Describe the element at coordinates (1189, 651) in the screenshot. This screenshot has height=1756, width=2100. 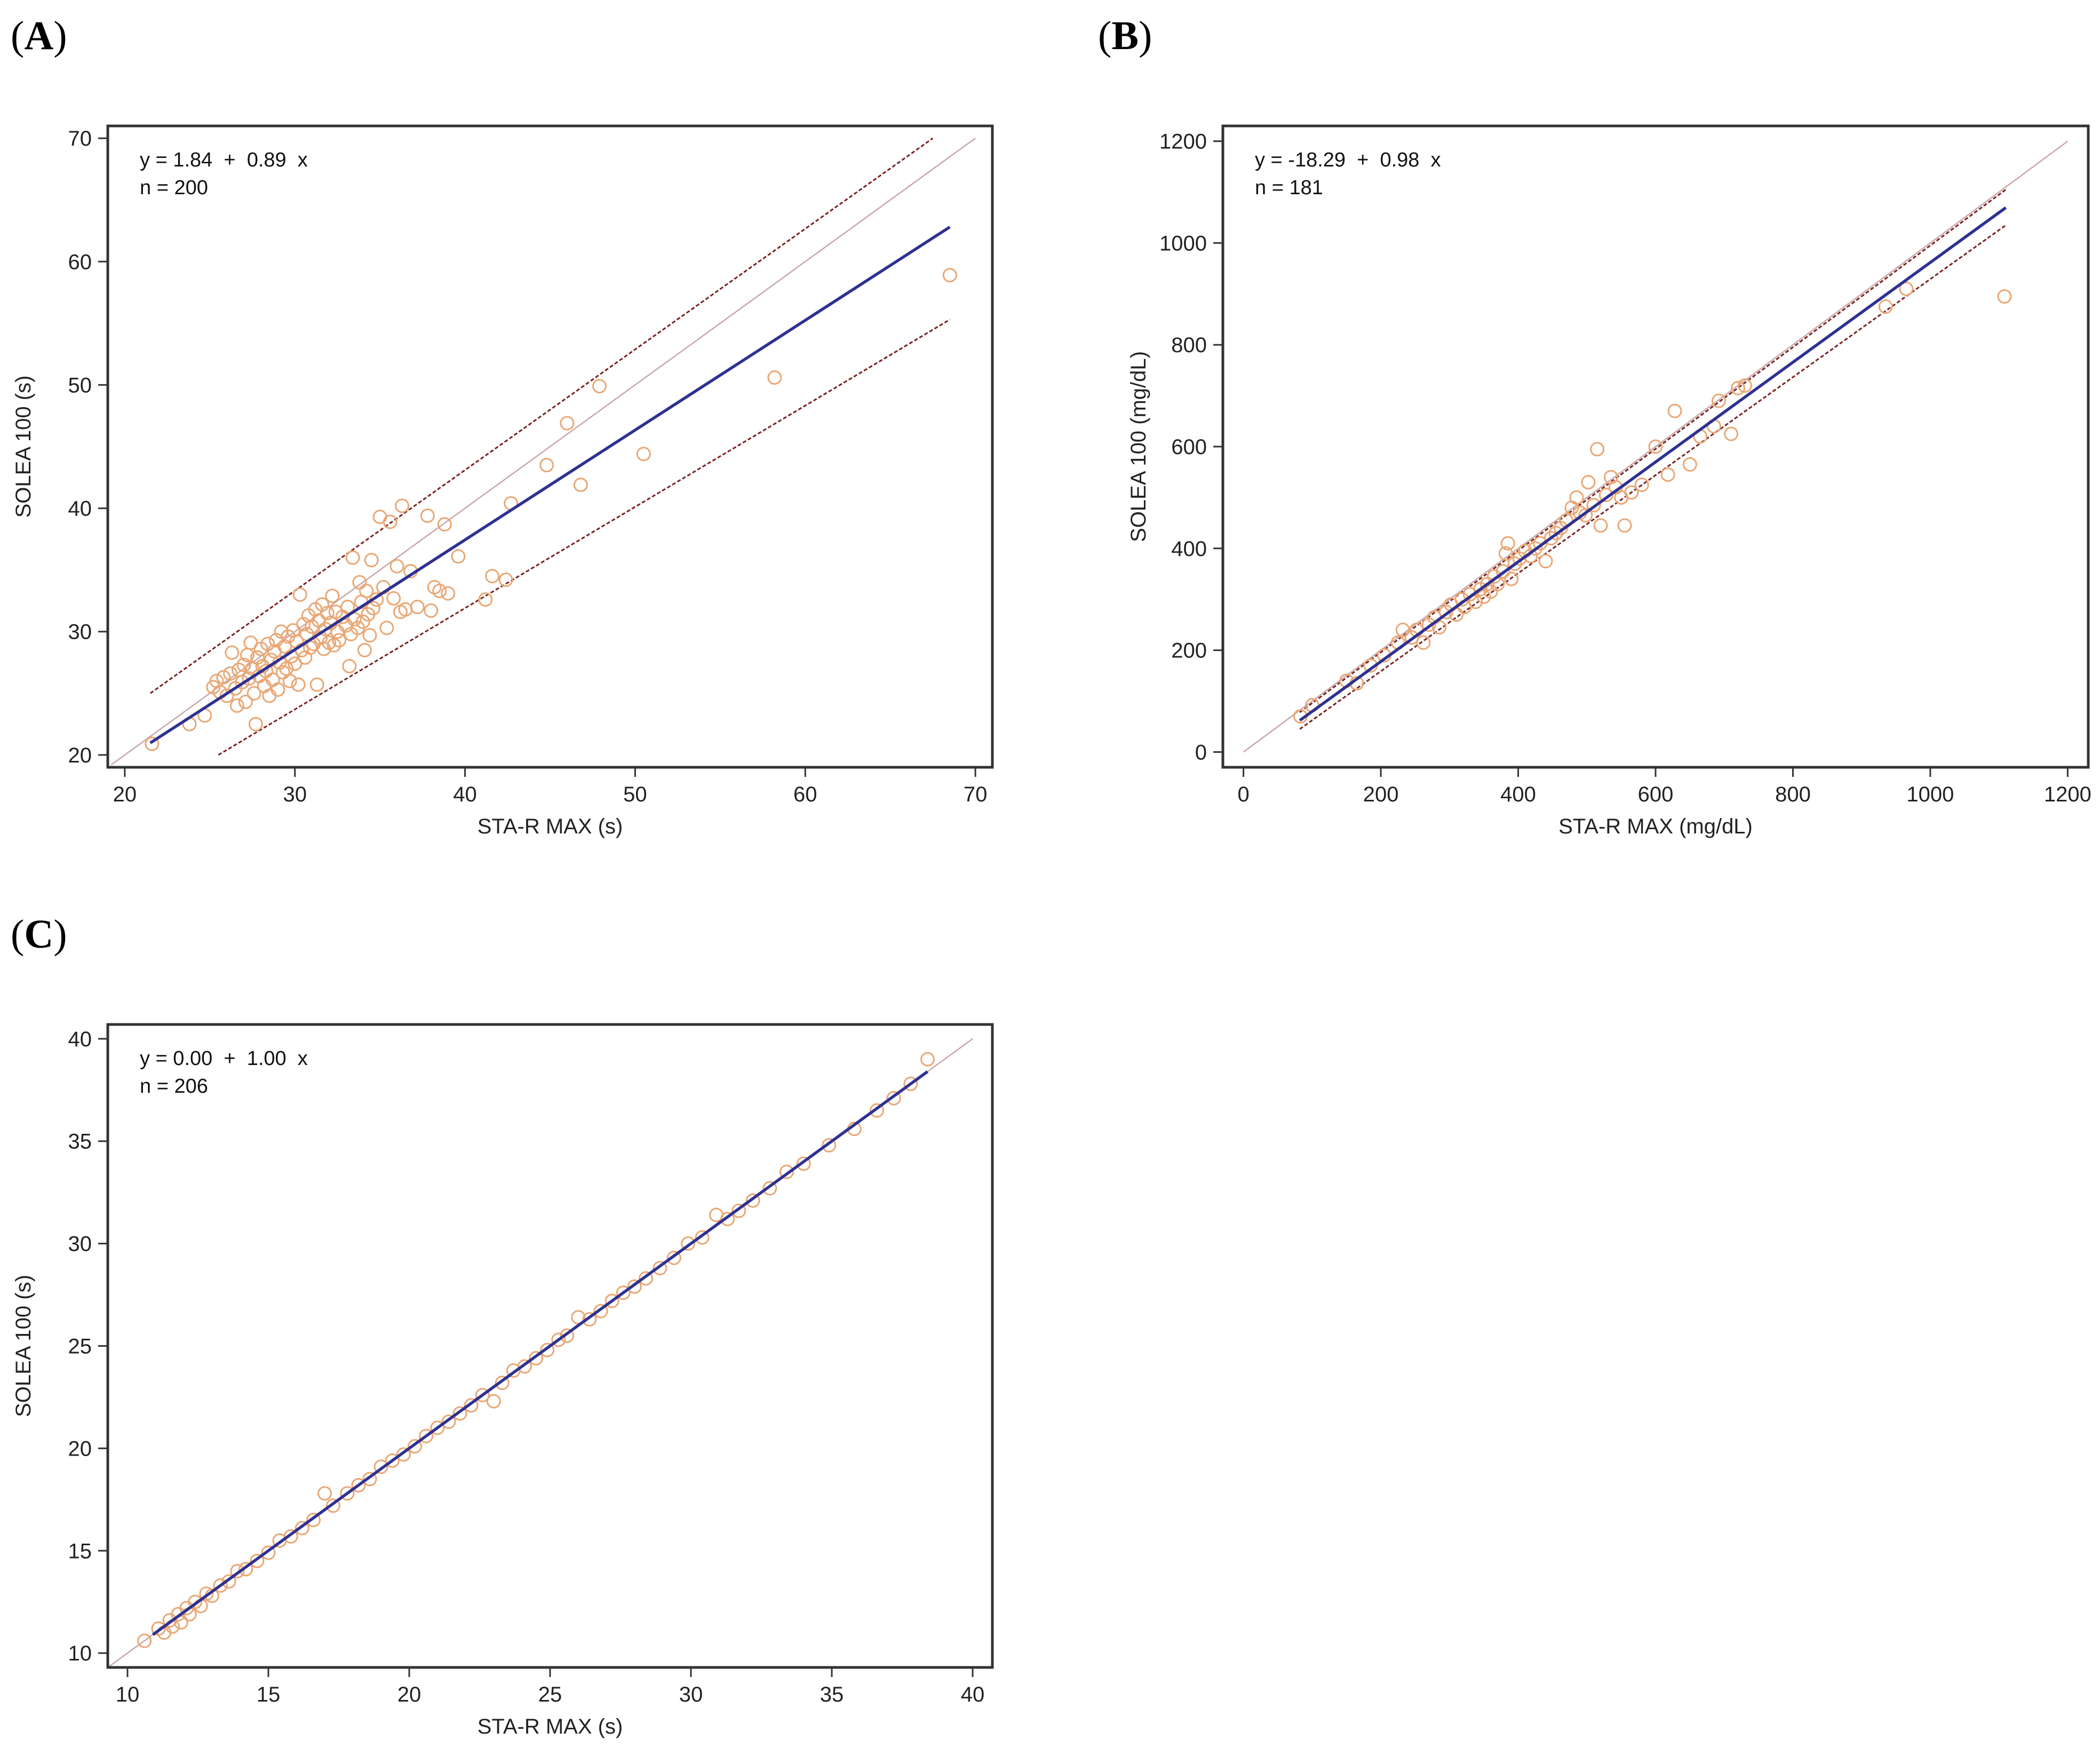
I see `y-tick-label: 200` at that location.